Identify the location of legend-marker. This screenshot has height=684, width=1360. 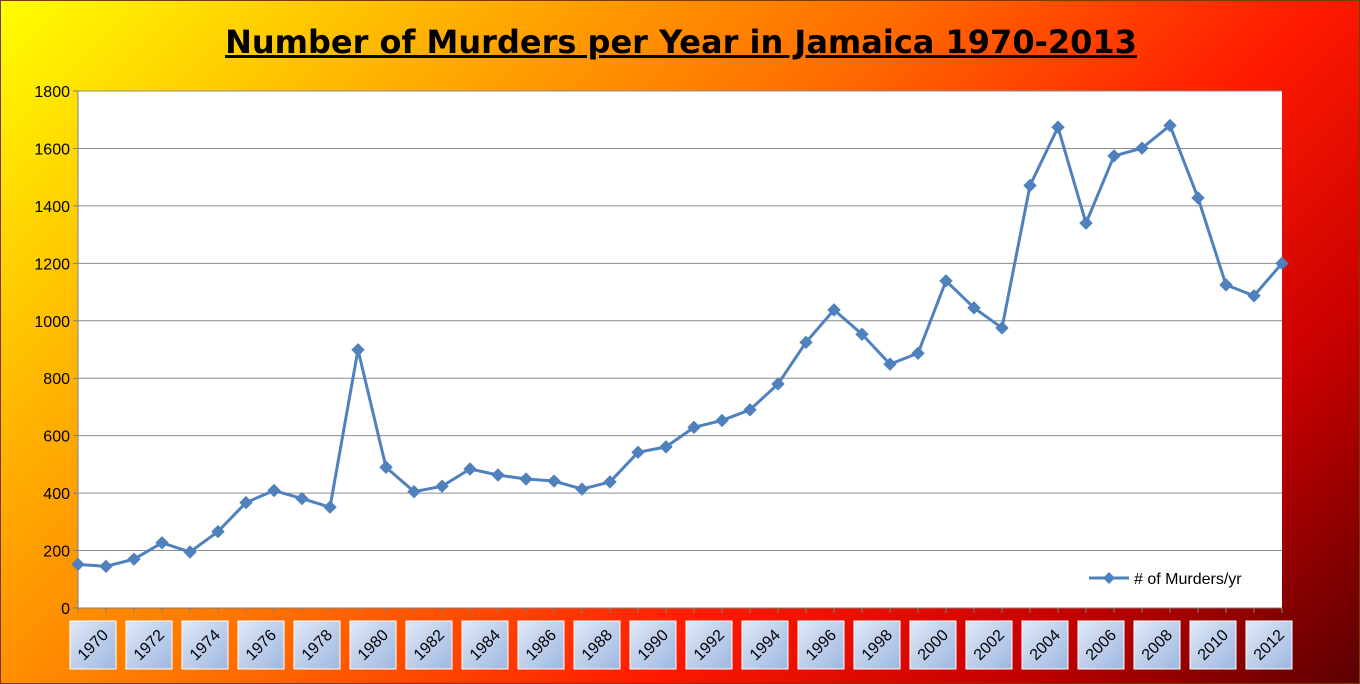
(1109, 578).